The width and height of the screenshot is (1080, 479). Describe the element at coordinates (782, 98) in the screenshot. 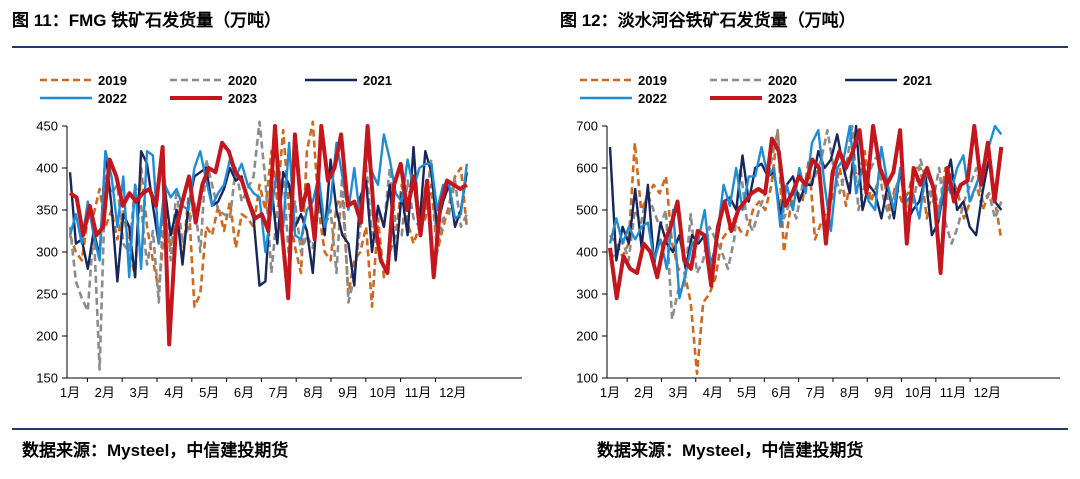

I see `vale-legend-label-2023: 2023` at that location.